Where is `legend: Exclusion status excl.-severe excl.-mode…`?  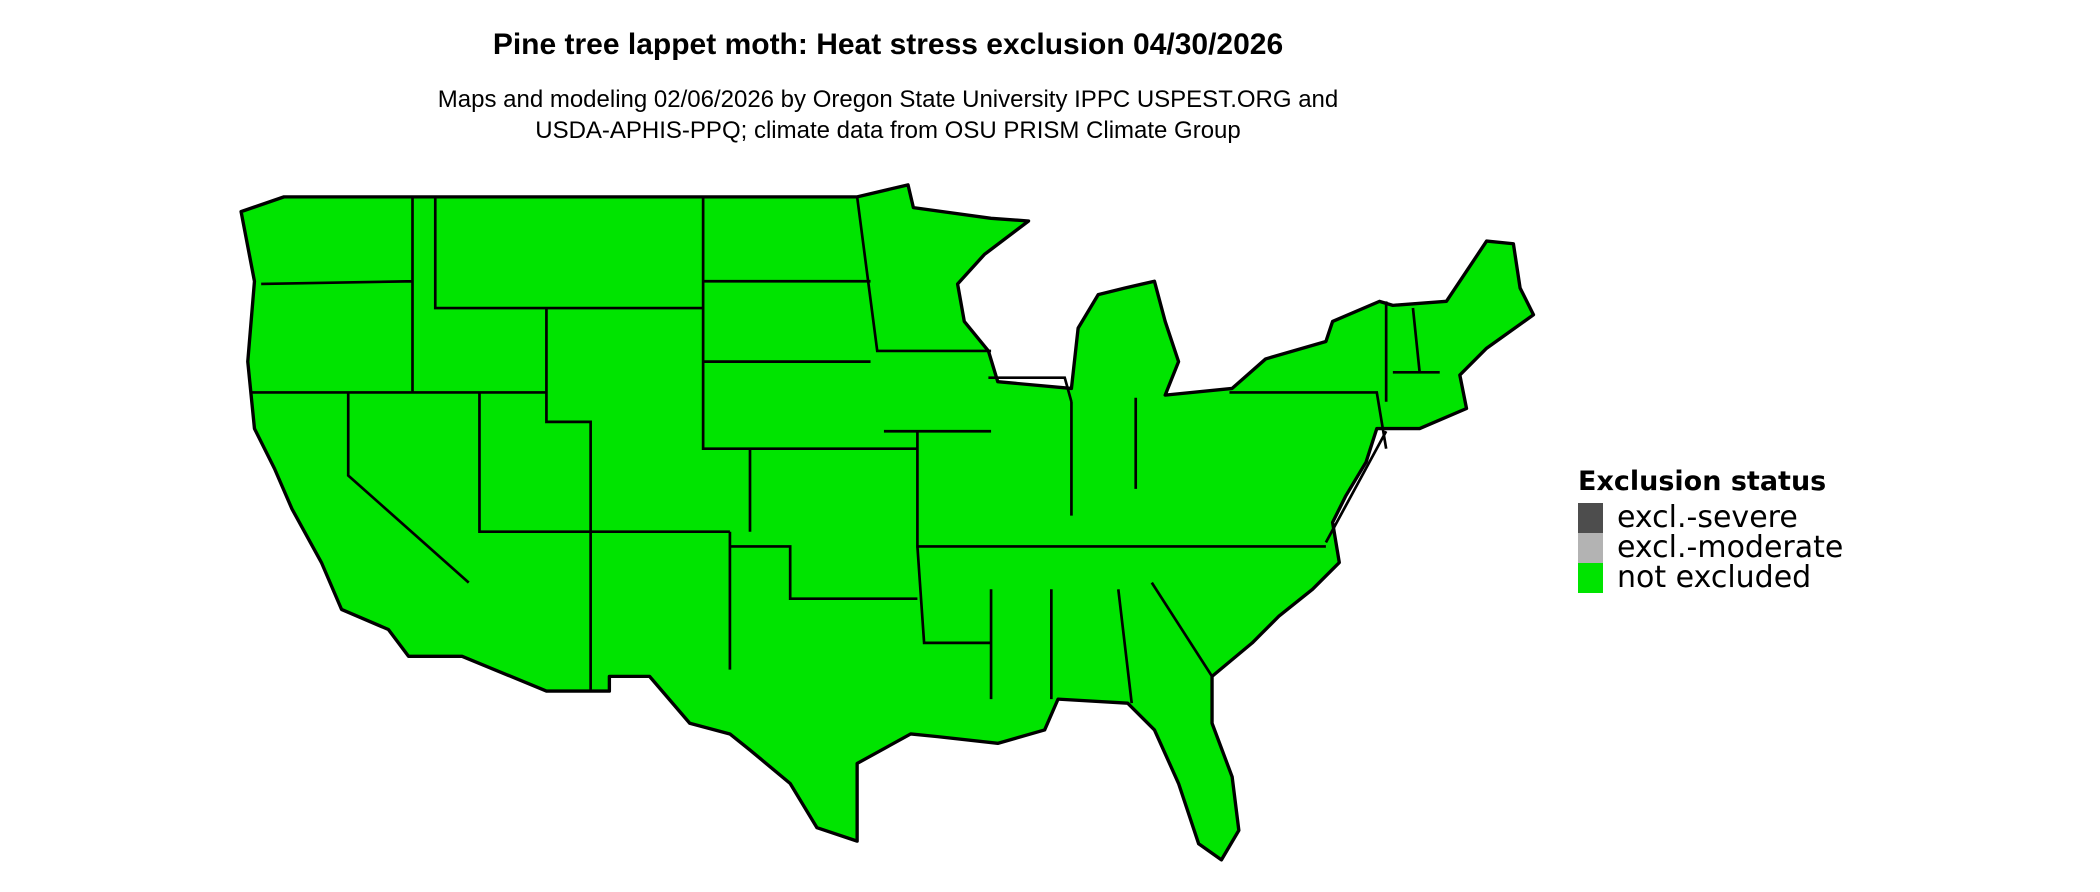 legend: Exclusion status excl.-severe excl.-mode… is located at coordinates (1710, 529).